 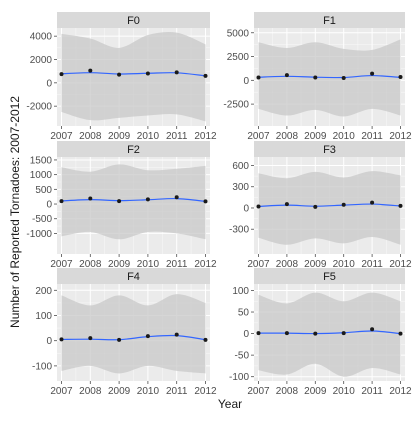 What do you see at coordinates (41, 37) in the screenshot?
I see `y-tick-label: 4000` at bounding box center [41, 37].